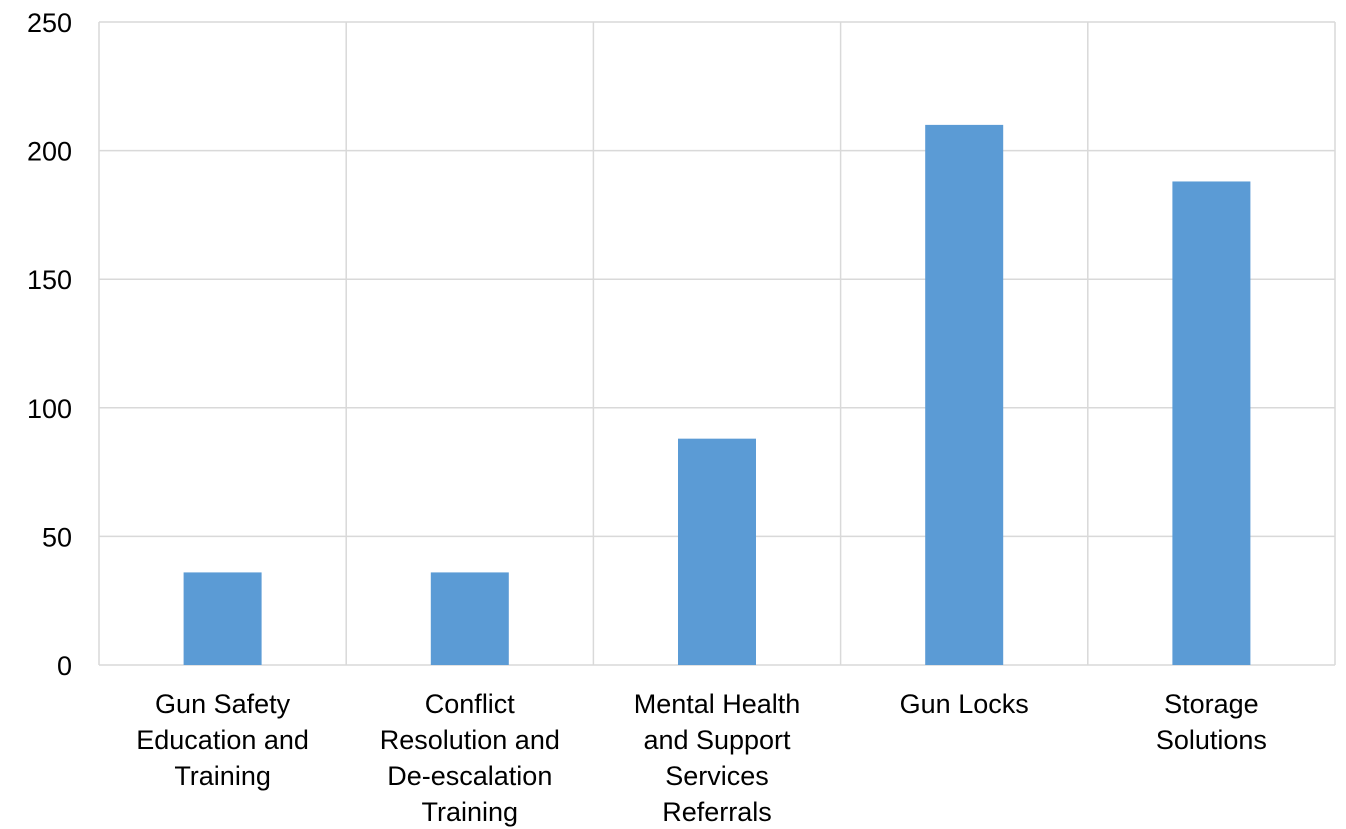 This screenshot has width=1346, height=829. Describe the element at coordinates (717, 776) in the screenshot. I see `x-category-label-line: Services` at that location.